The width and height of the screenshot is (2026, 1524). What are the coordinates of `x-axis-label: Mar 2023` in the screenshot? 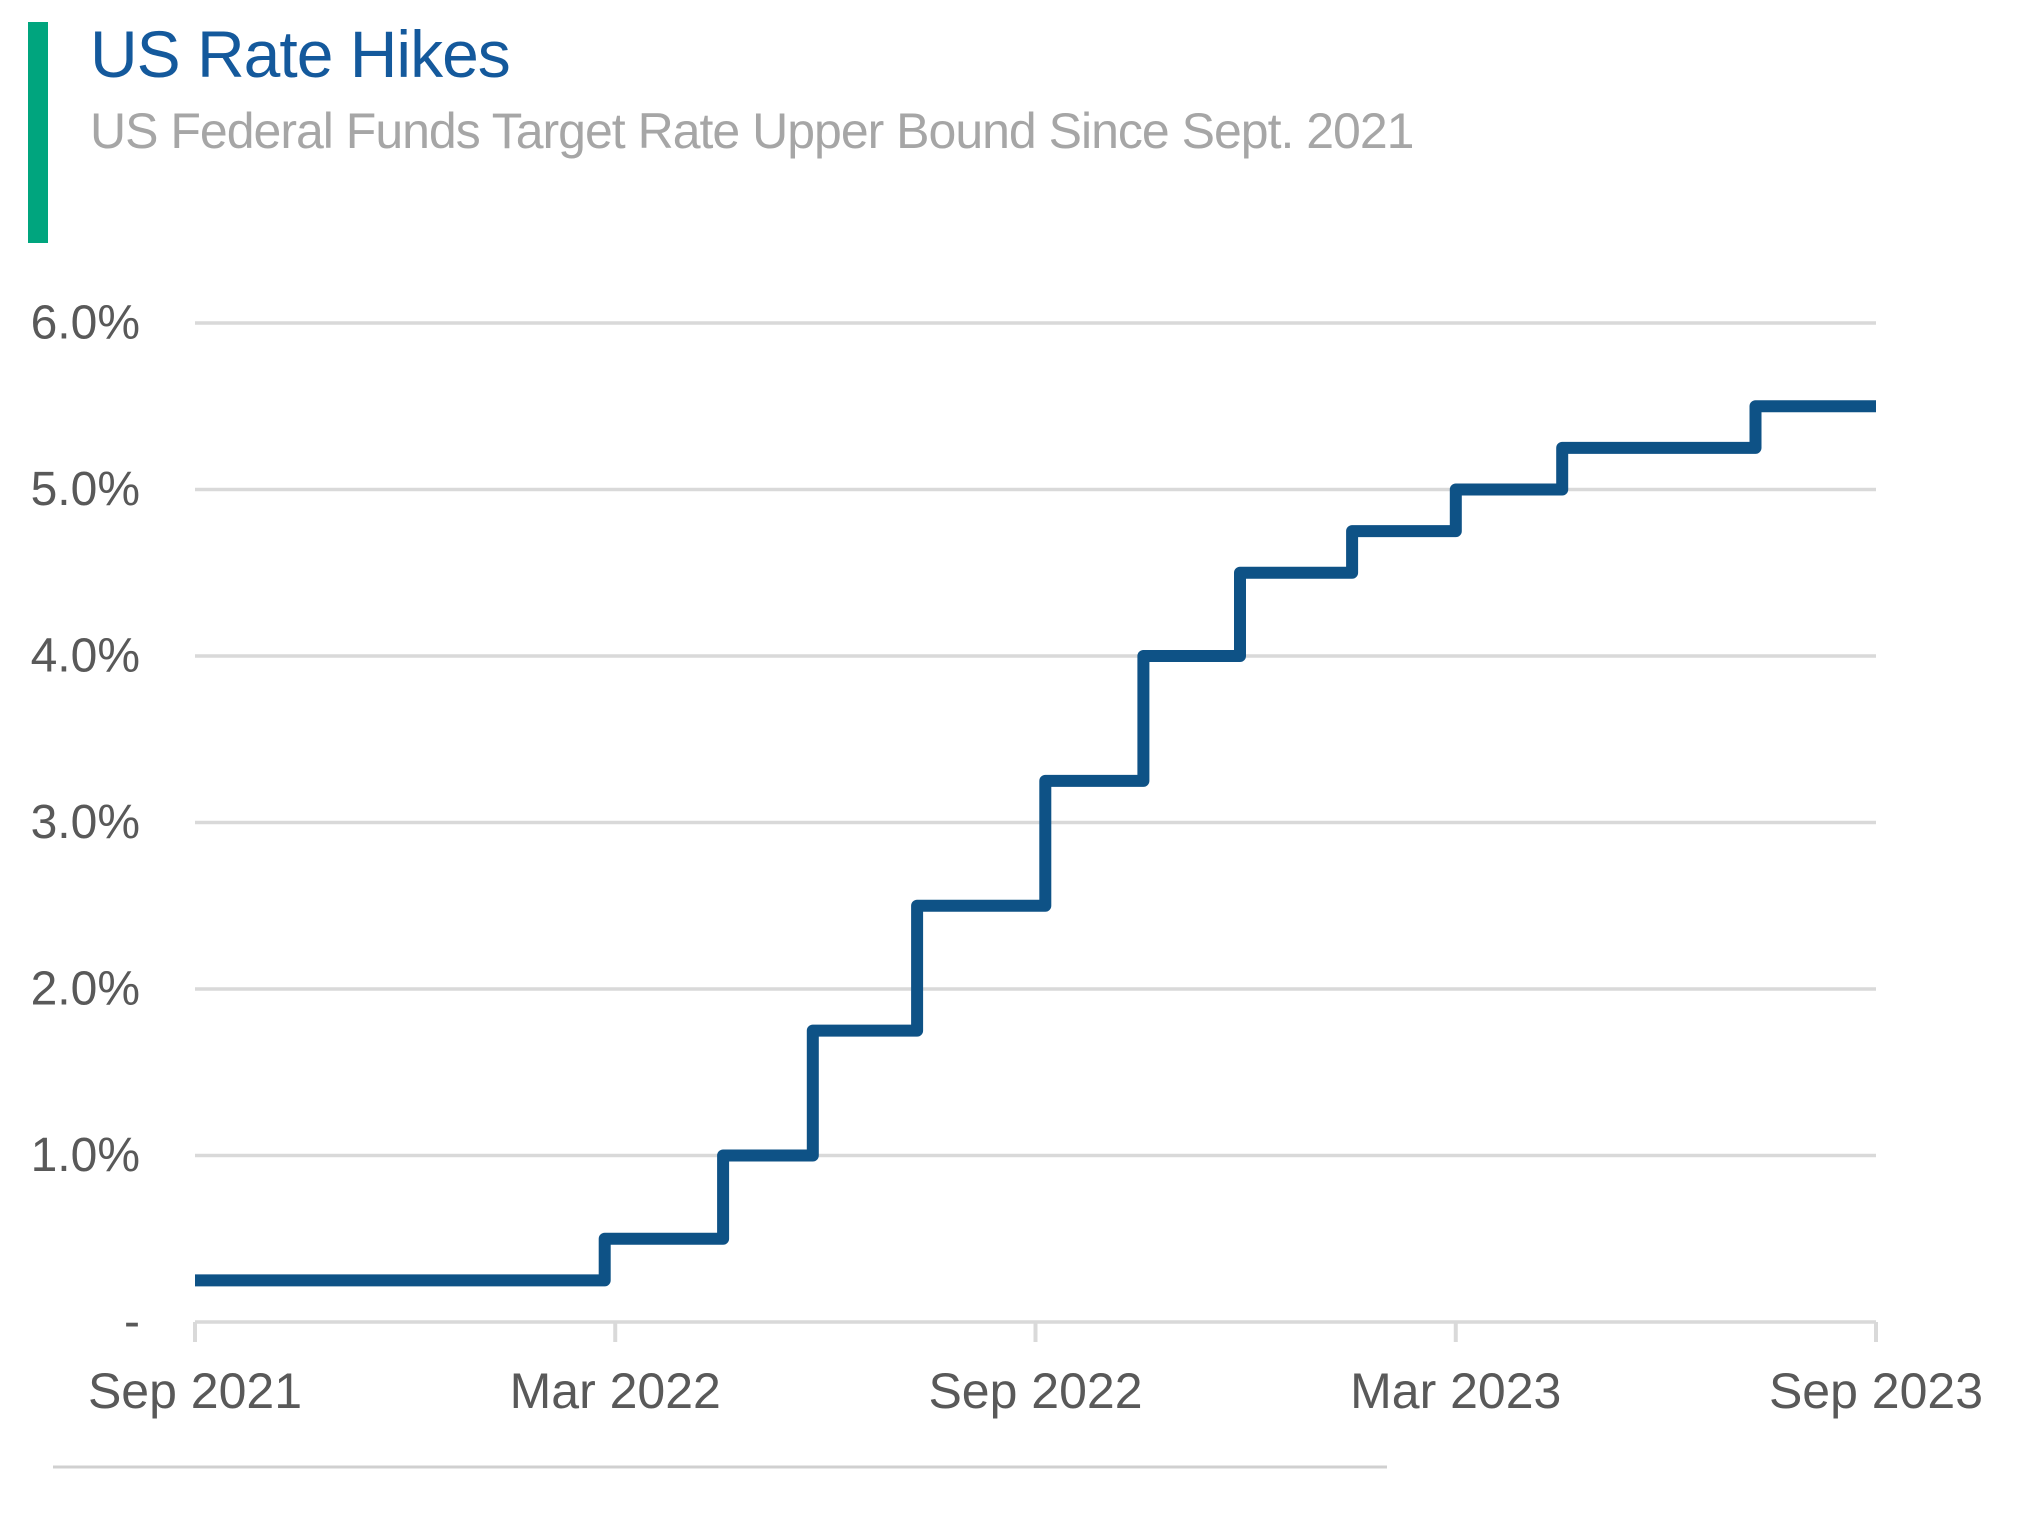 It's located at (1455, 1391).